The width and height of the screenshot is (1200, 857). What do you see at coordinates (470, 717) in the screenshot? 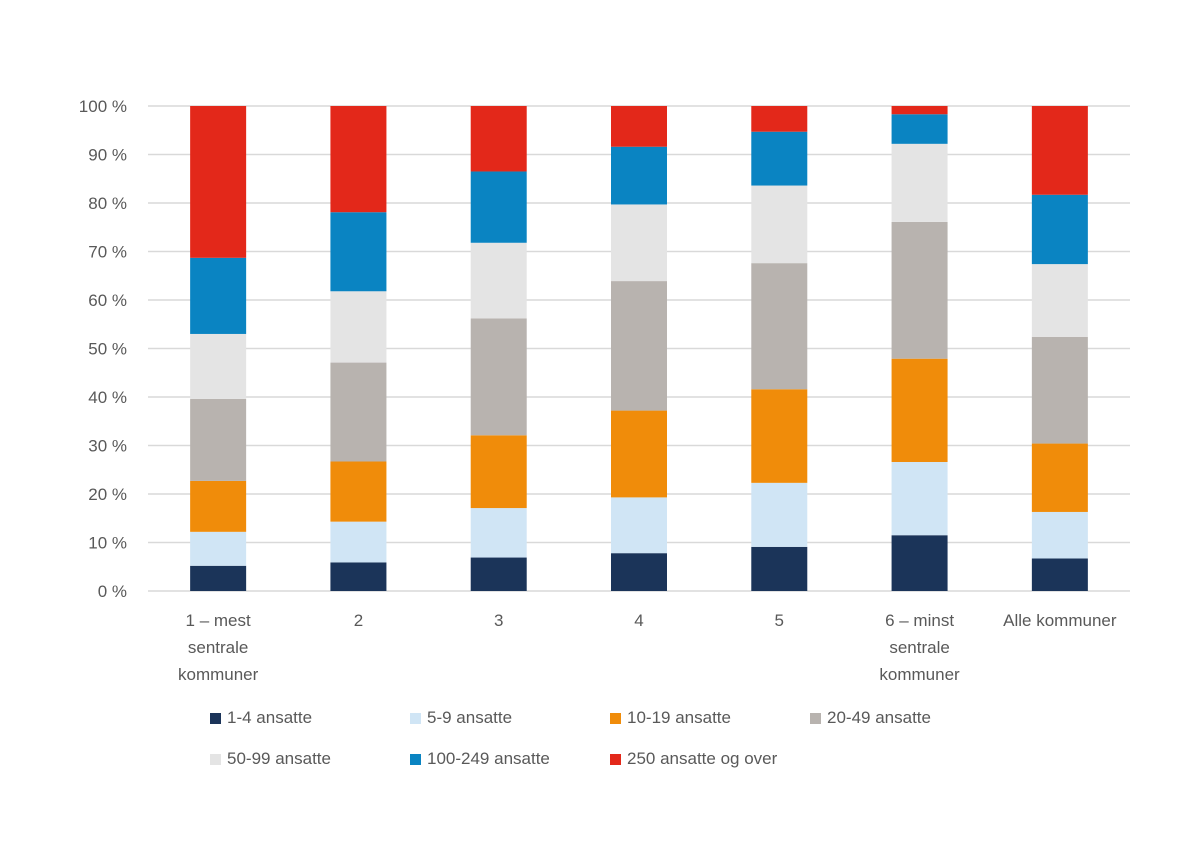
I see `legend-label: 5-9 ansatte` at bounding box center [470, 717].